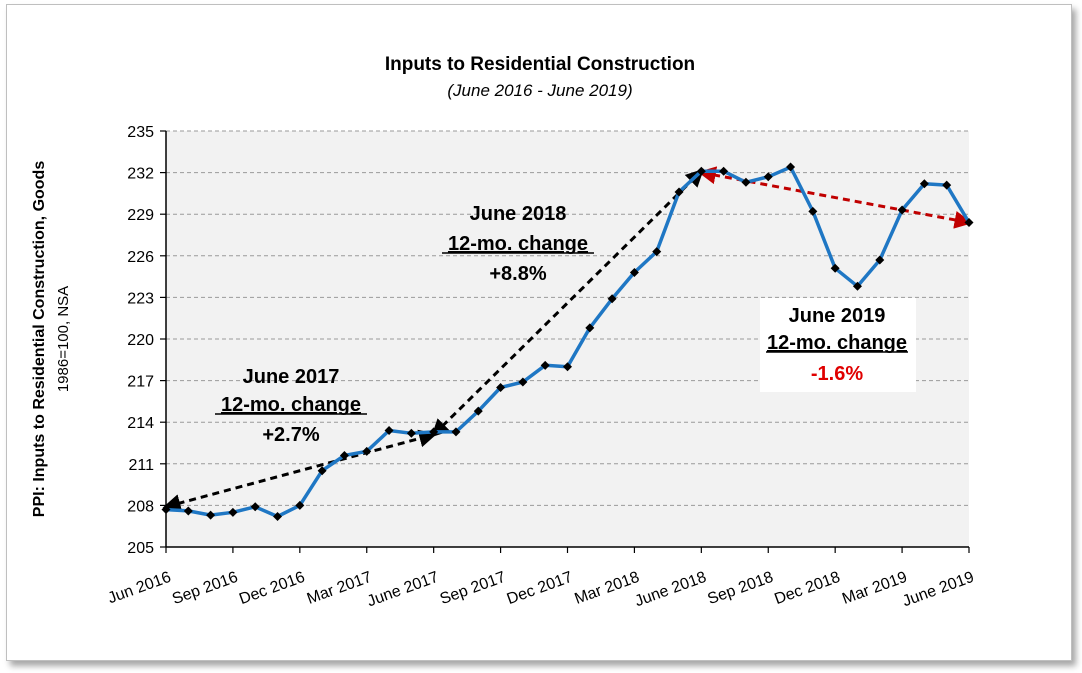 This screenshot has height=673, width=1082. What do you see at coordinates (140, 132) in the screenshot?
I see `y-tick-label-235: 235` at bounding box center [140, 132].